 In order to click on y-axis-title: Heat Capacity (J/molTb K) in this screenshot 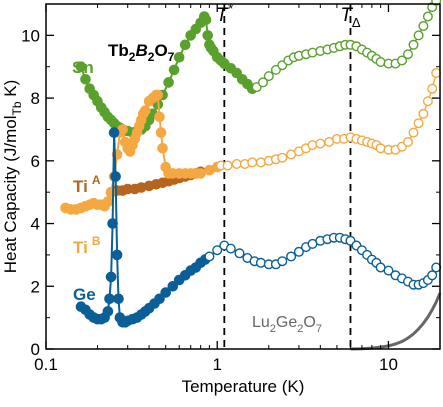, I will do `click(12, 177)`.